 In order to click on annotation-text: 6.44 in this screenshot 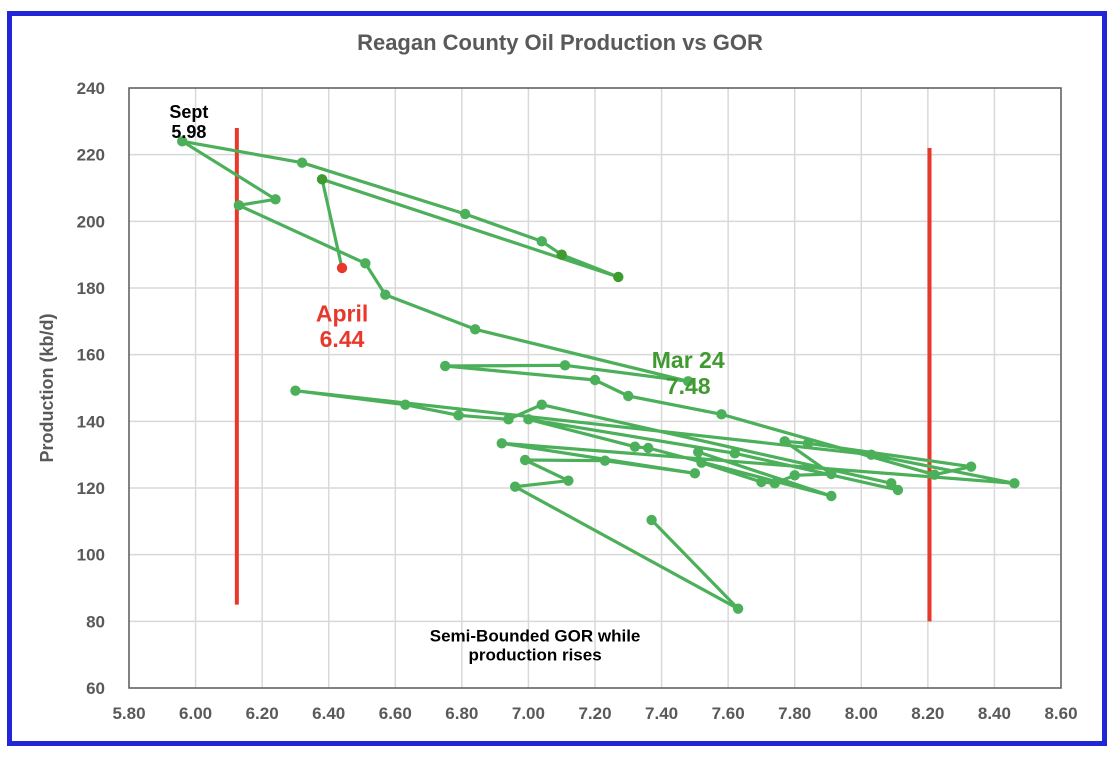, I will do `click(342, 339)`.